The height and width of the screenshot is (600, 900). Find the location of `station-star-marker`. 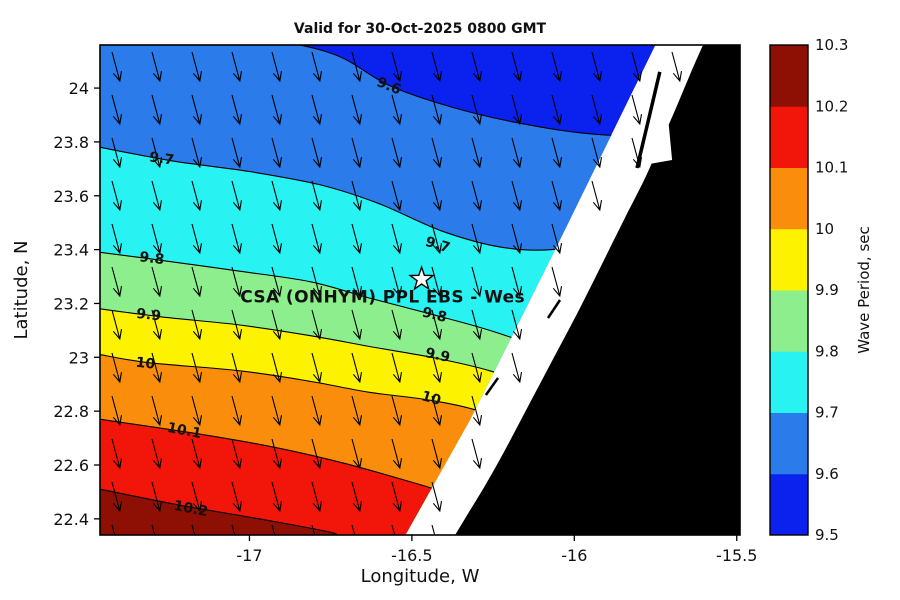

station-star-marker is located at coordinates (422, 278).